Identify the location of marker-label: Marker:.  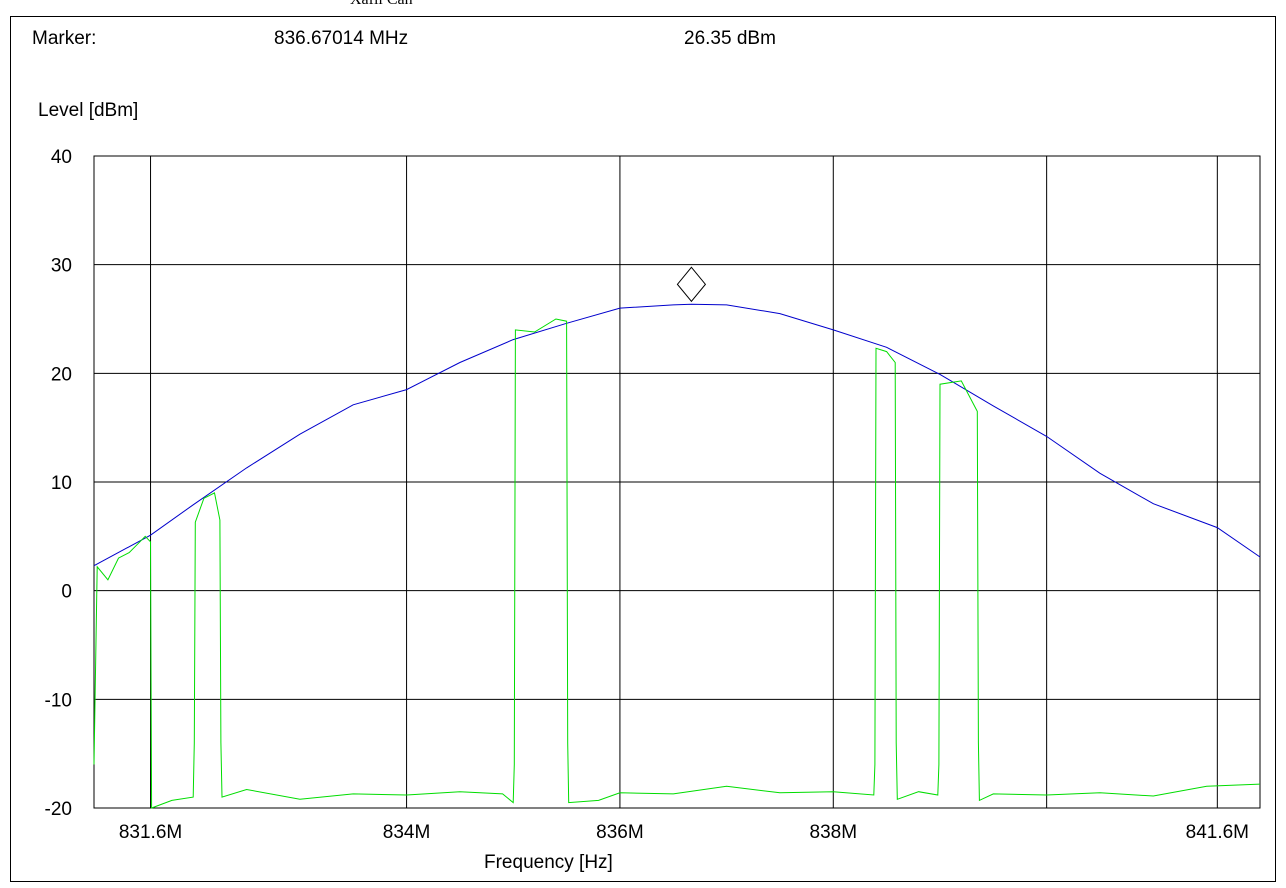
(64, 38).